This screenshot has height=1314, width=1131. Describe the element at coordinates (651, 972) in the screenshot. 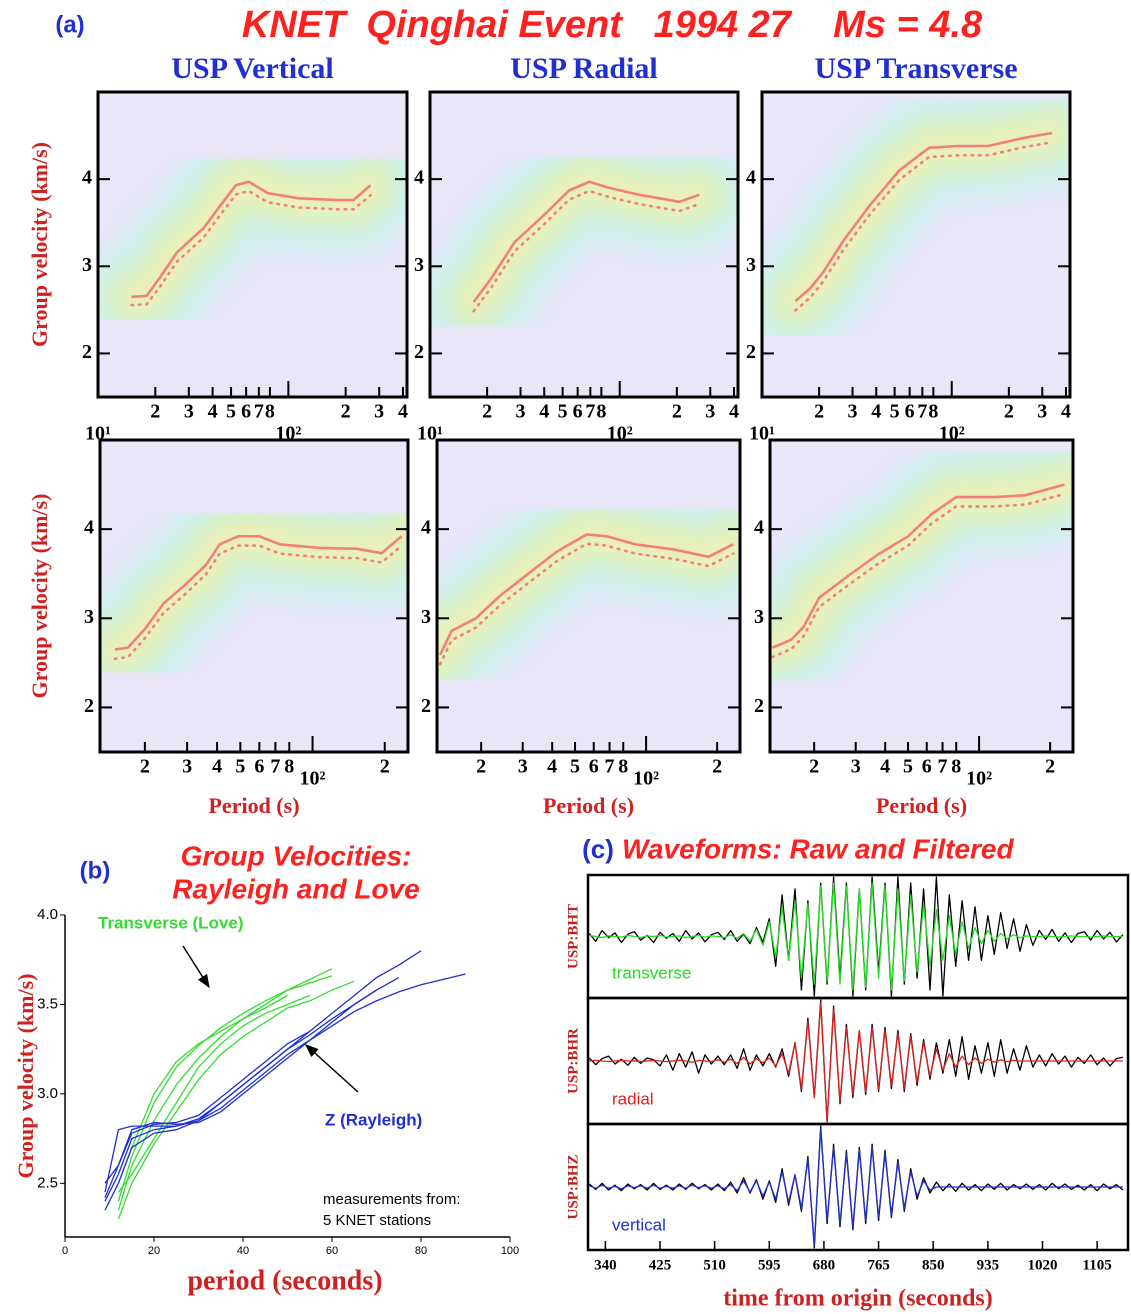

I see `trace-annotation: transverse` at that location.